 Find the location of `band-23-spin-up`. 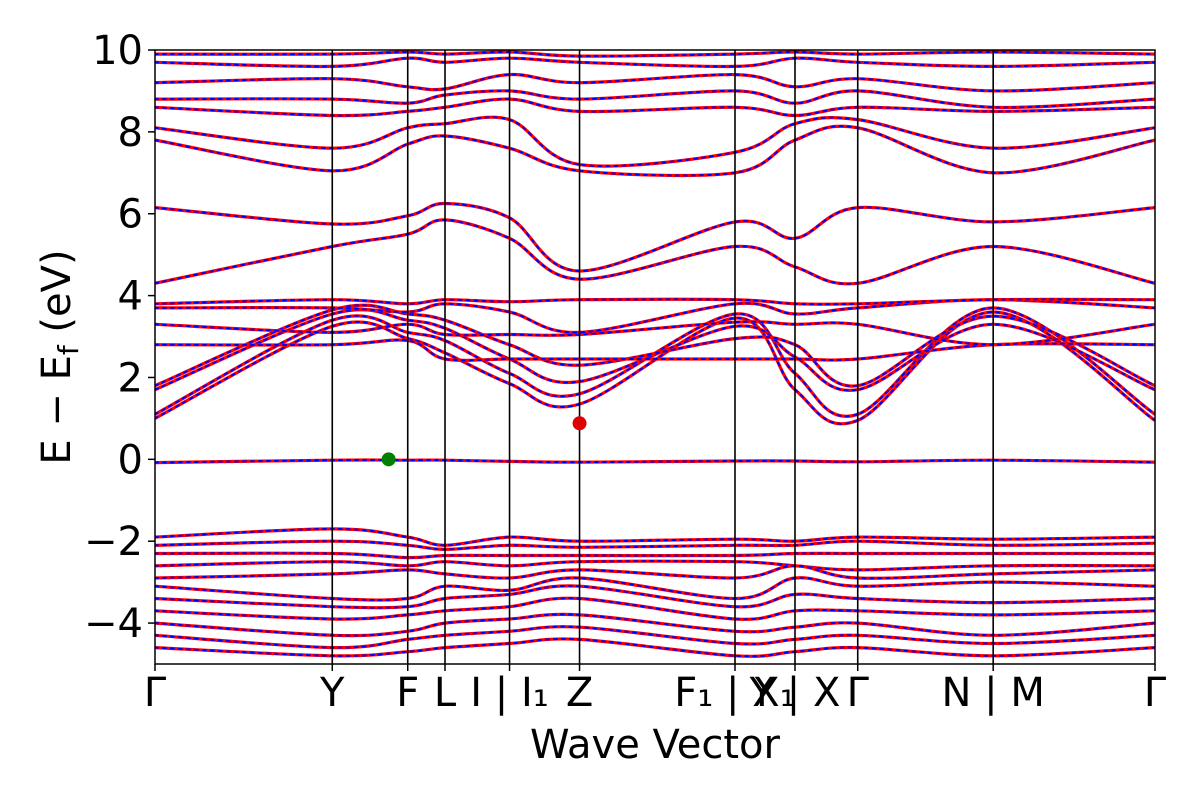

band-23-spin-up is located at coordinates (655, 572).